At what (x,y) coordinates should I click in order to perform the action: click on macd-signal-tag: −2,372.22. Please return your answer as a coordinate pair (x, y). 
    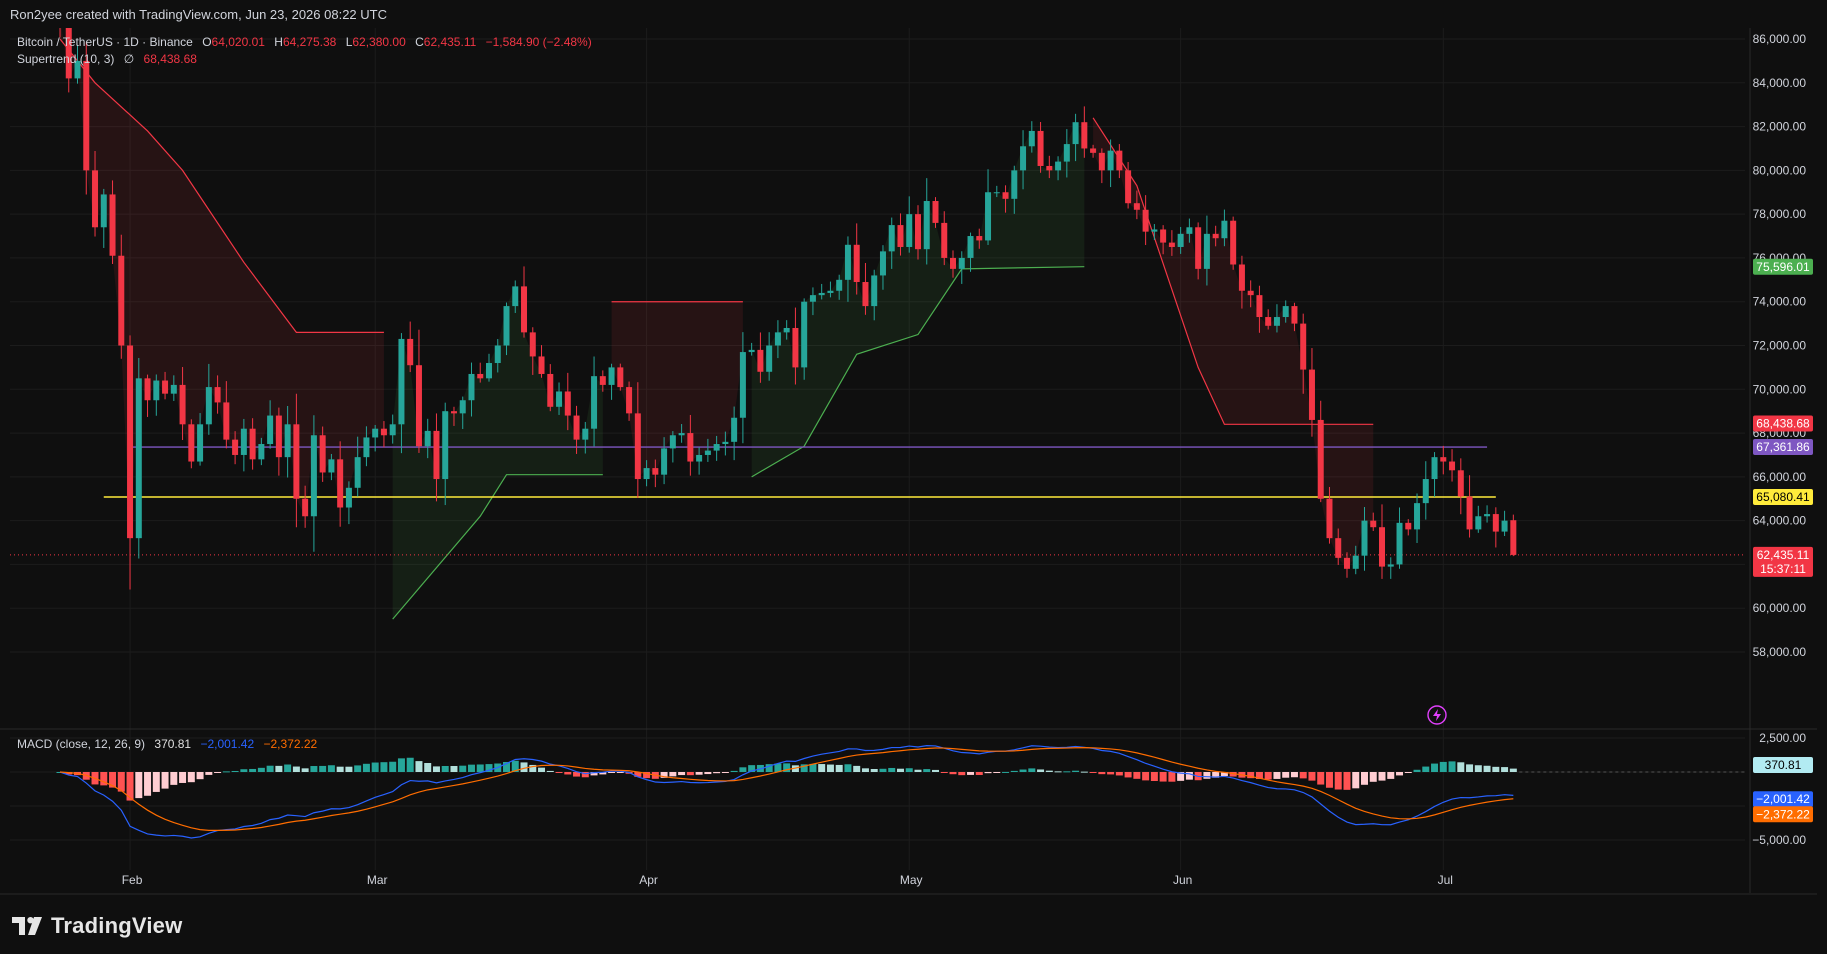
    Looking at the image, I should click on (1783, 814).